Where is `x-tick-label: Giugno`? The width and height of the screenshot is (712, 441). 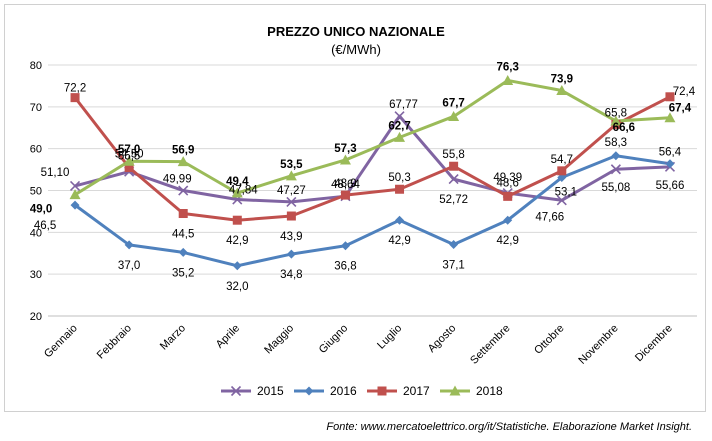 x-tick-label: Giugno is located at coordinates (334, 339).